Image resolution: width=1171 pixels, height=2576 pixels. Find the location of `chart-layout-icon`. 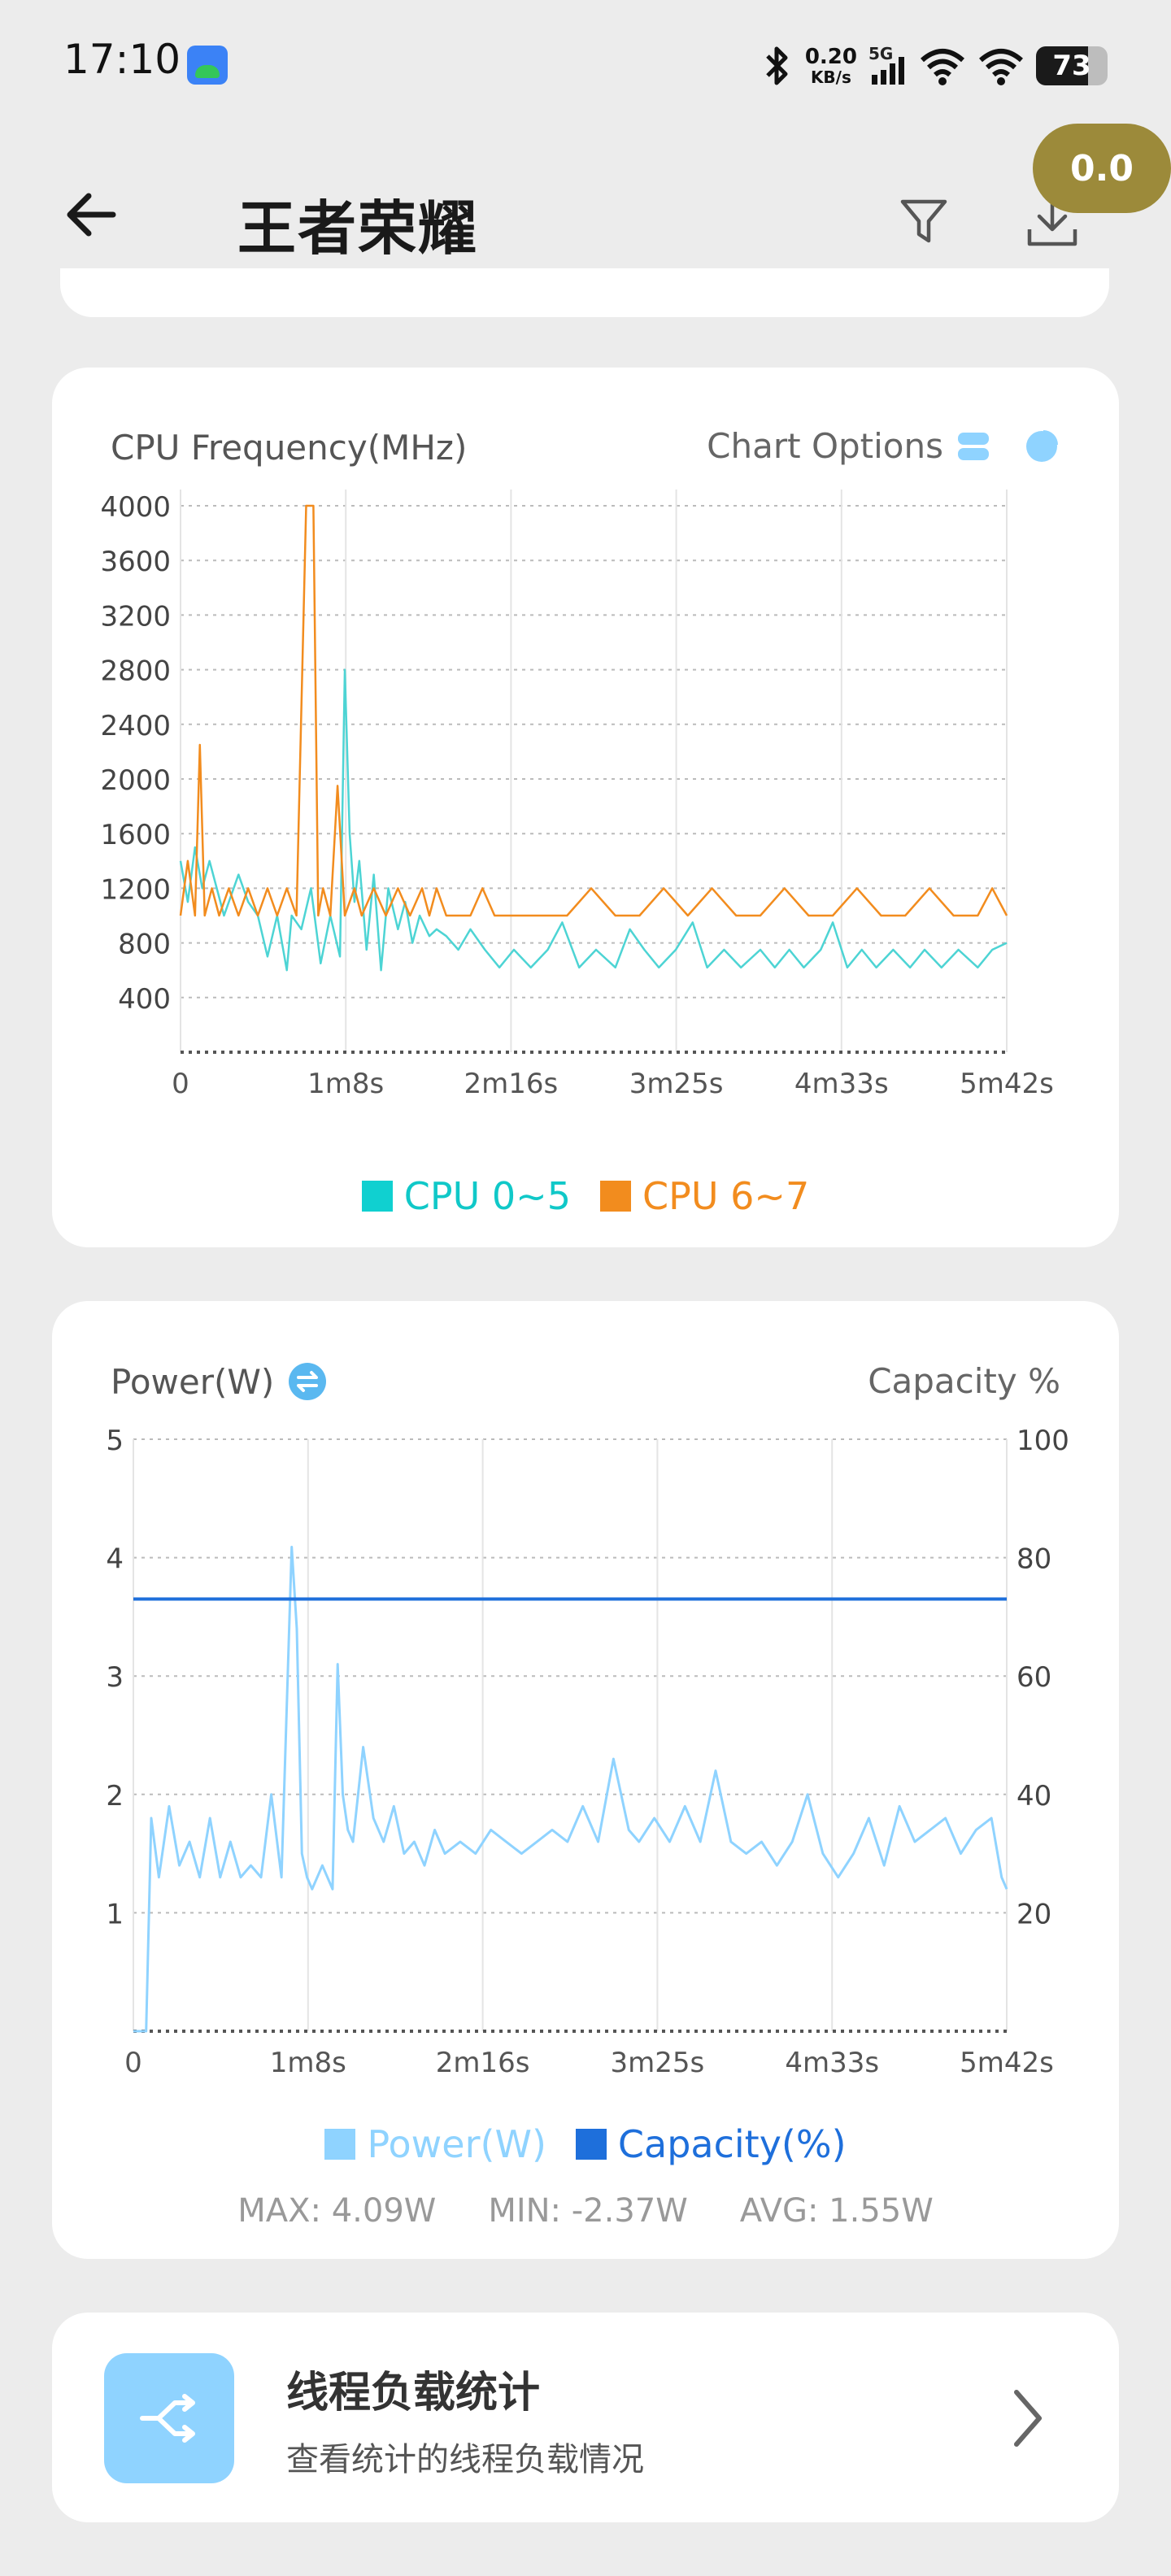

chart-layout-icon is located at coordinates (973, 446).